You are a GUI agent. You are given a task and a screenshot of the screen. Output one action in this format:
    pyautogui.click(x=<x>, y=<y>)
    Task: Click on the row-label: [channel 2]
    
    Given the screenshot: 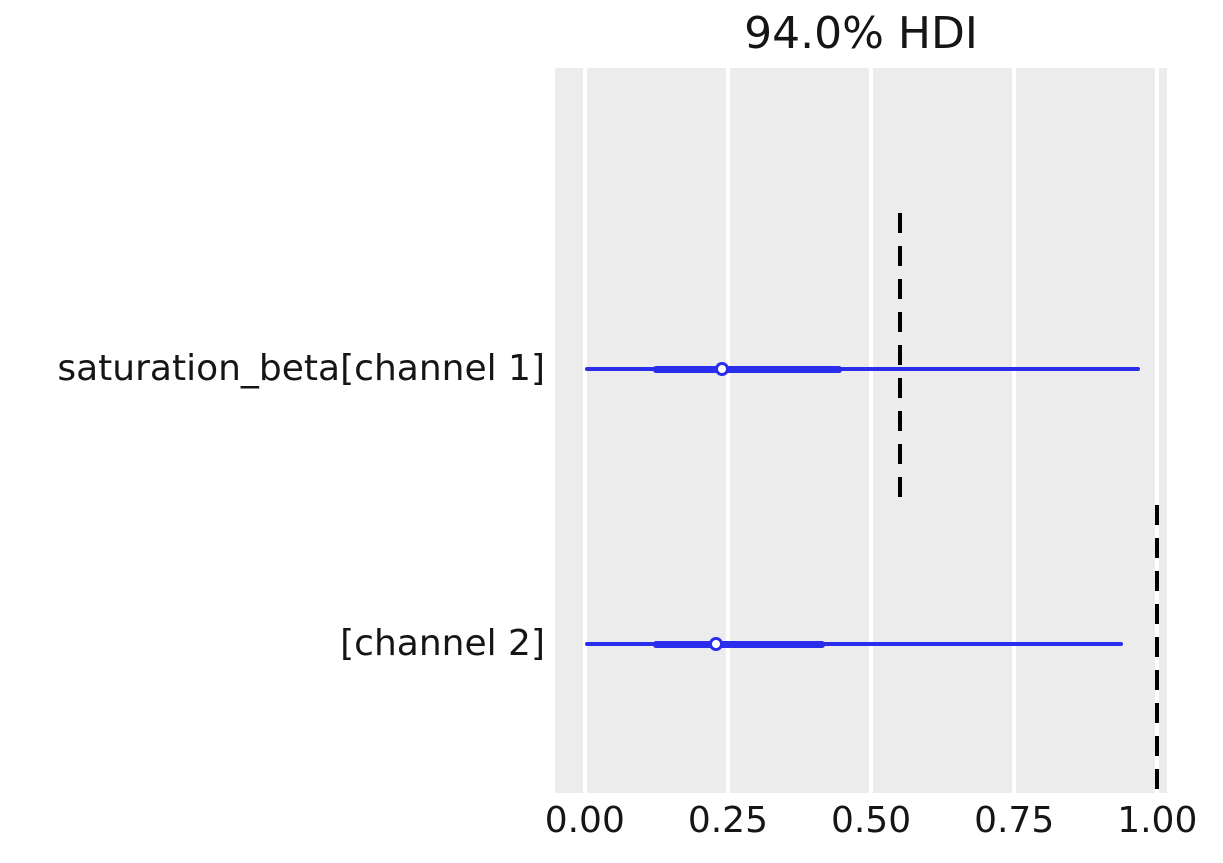 What is the action you would take?
    pyautogui.click(x=442, y=643)
    